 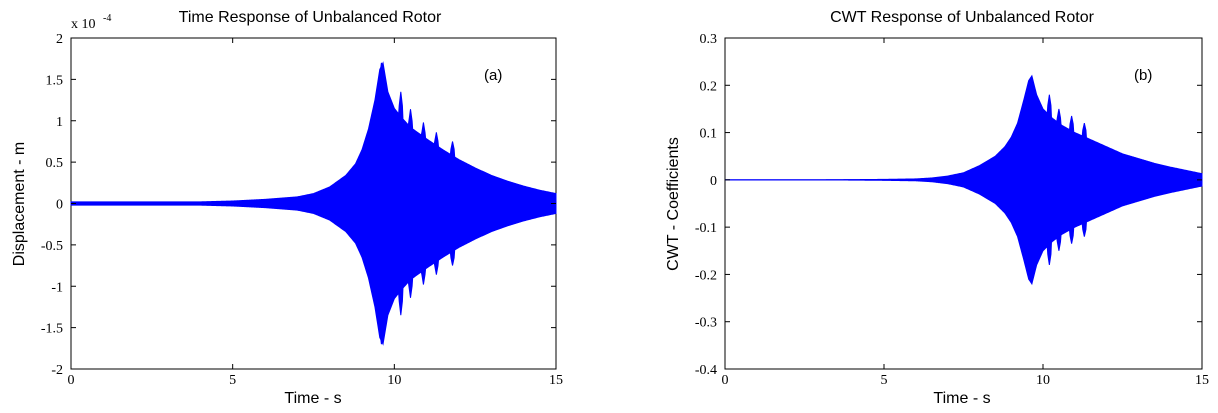 What do you see at coordinates (310, 17) in the screenshot?
I see `chart-title: Time Response of Unbalanced Rotor` at bounding box center [310, 17].